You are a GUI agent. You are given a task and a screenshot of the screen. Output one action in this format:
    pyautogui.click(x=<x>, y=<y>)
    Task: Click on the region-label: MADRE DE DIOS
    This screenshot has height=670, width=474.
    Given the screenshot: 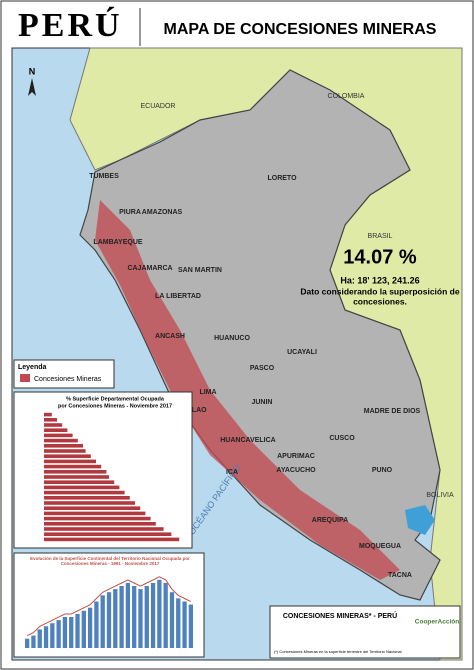 What is the action you would take?
    pyautogui.click(x=392, y=411)
    